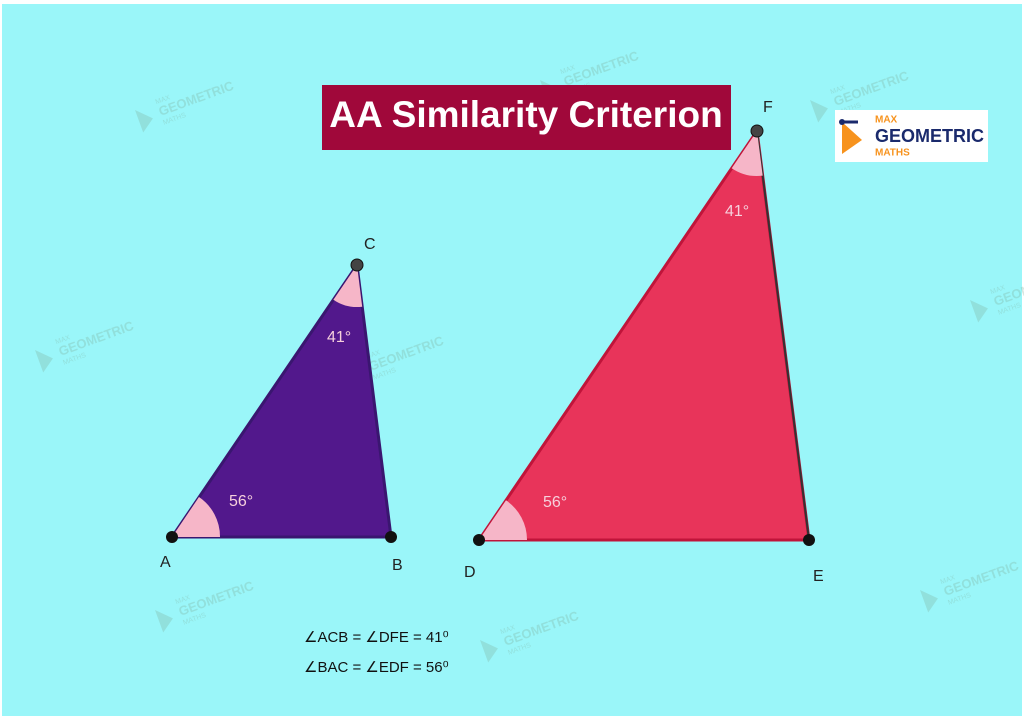 Image resolution: width=1024 pixels, height=719 pixels. Describe the element at coordinates (525, 114) in the screenshot. I see `title: AA Similarity Criterion` at that location.